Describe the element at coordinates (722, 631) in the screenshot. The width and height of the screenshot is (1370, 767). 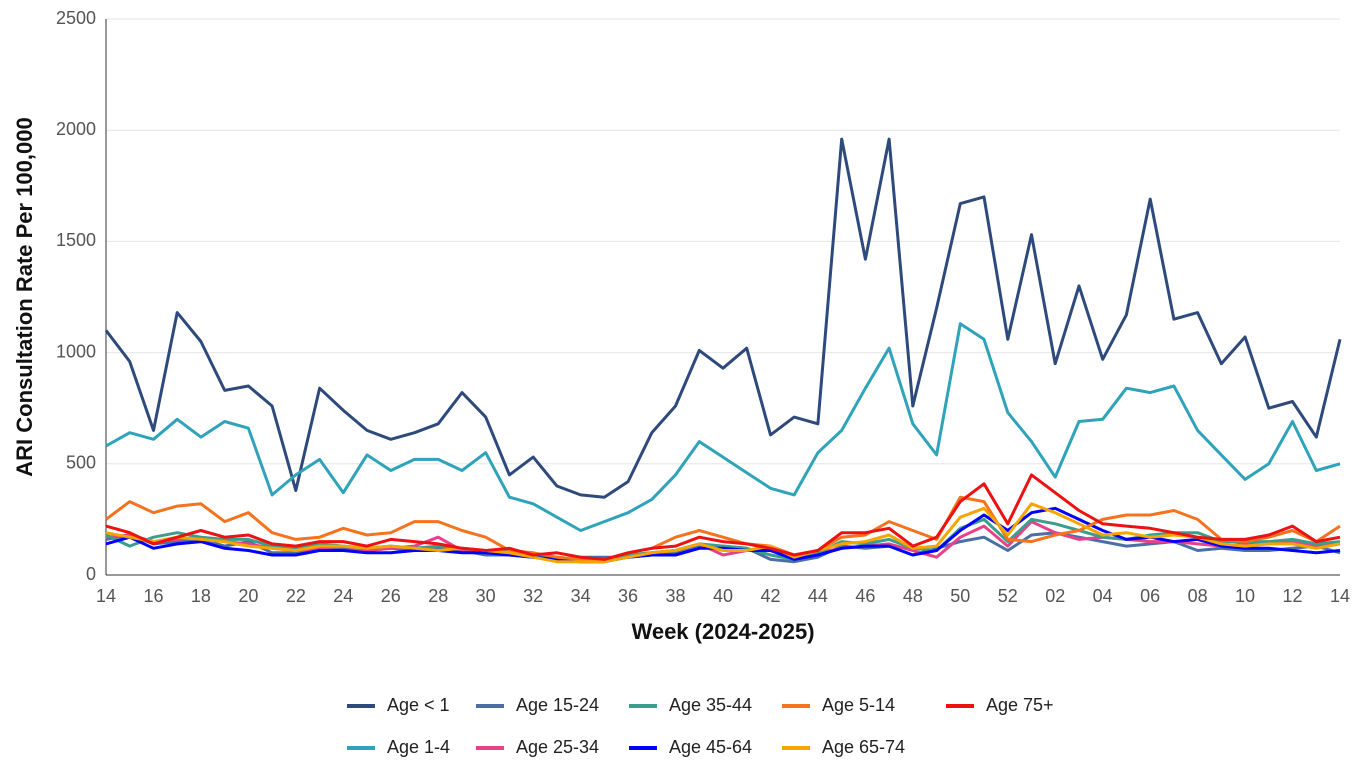
I see `x-axis-title: Week (2024-2025)` at that location.